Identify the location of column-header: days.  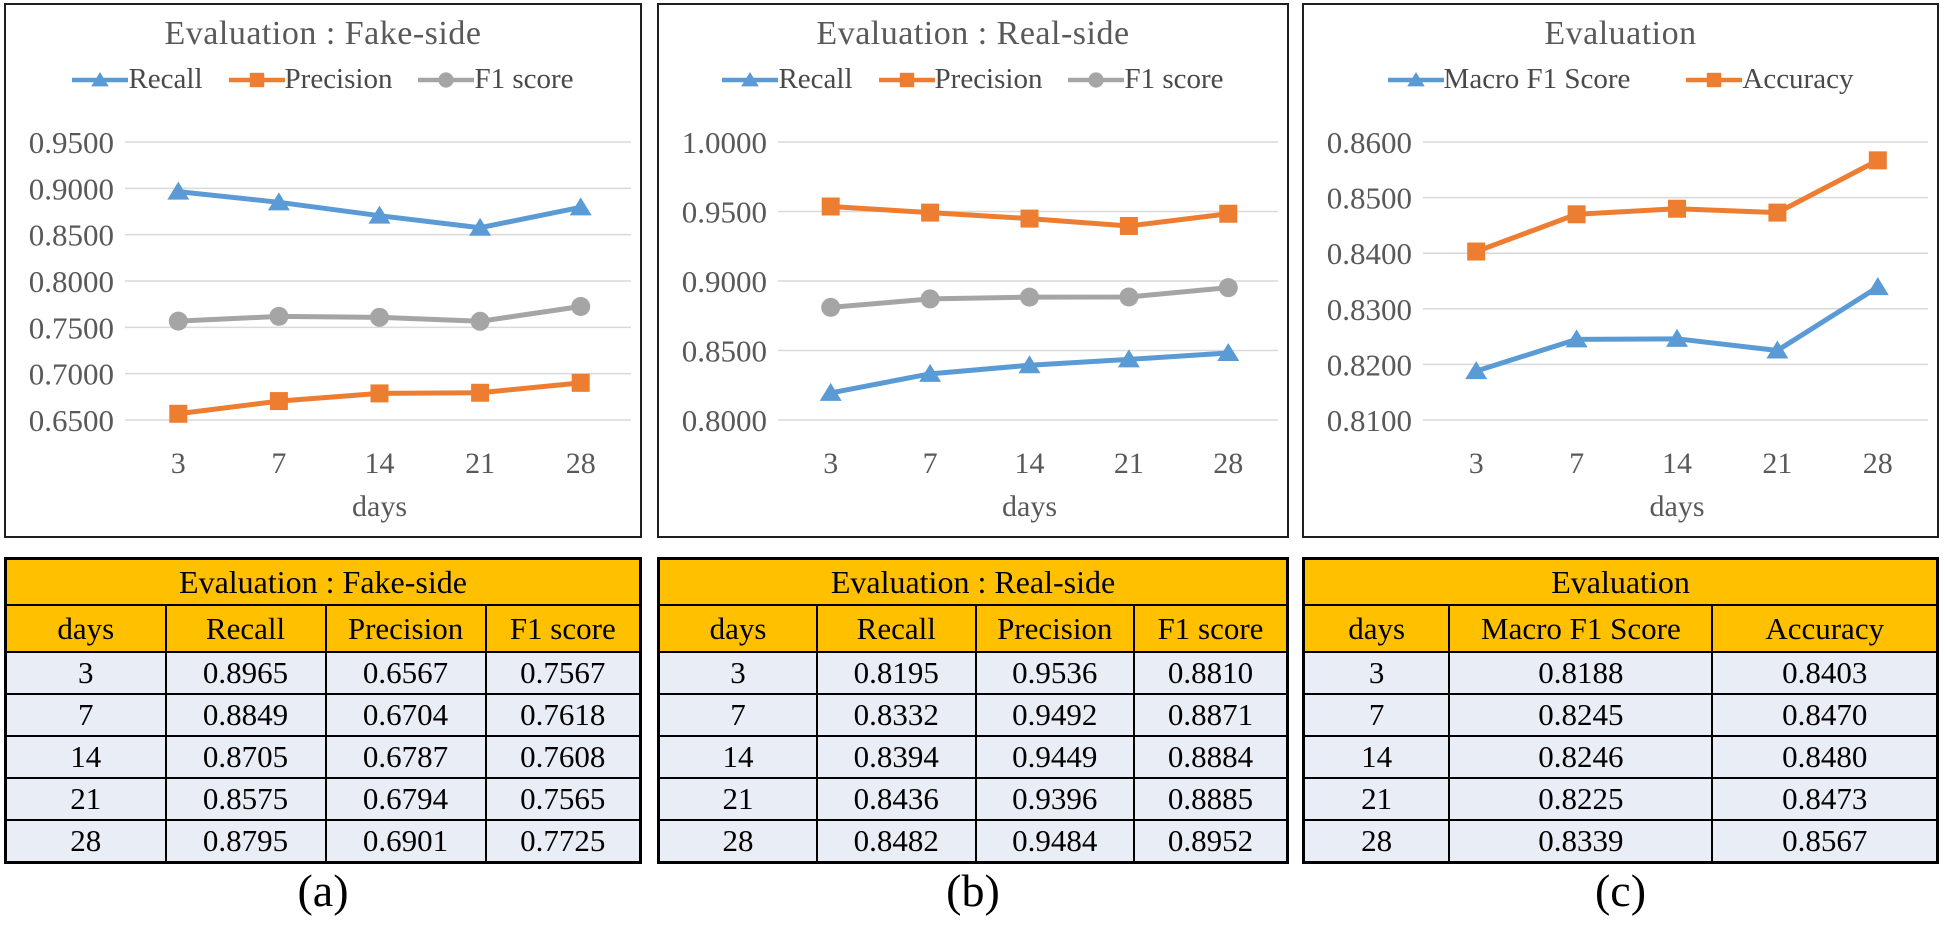
(85, 628).